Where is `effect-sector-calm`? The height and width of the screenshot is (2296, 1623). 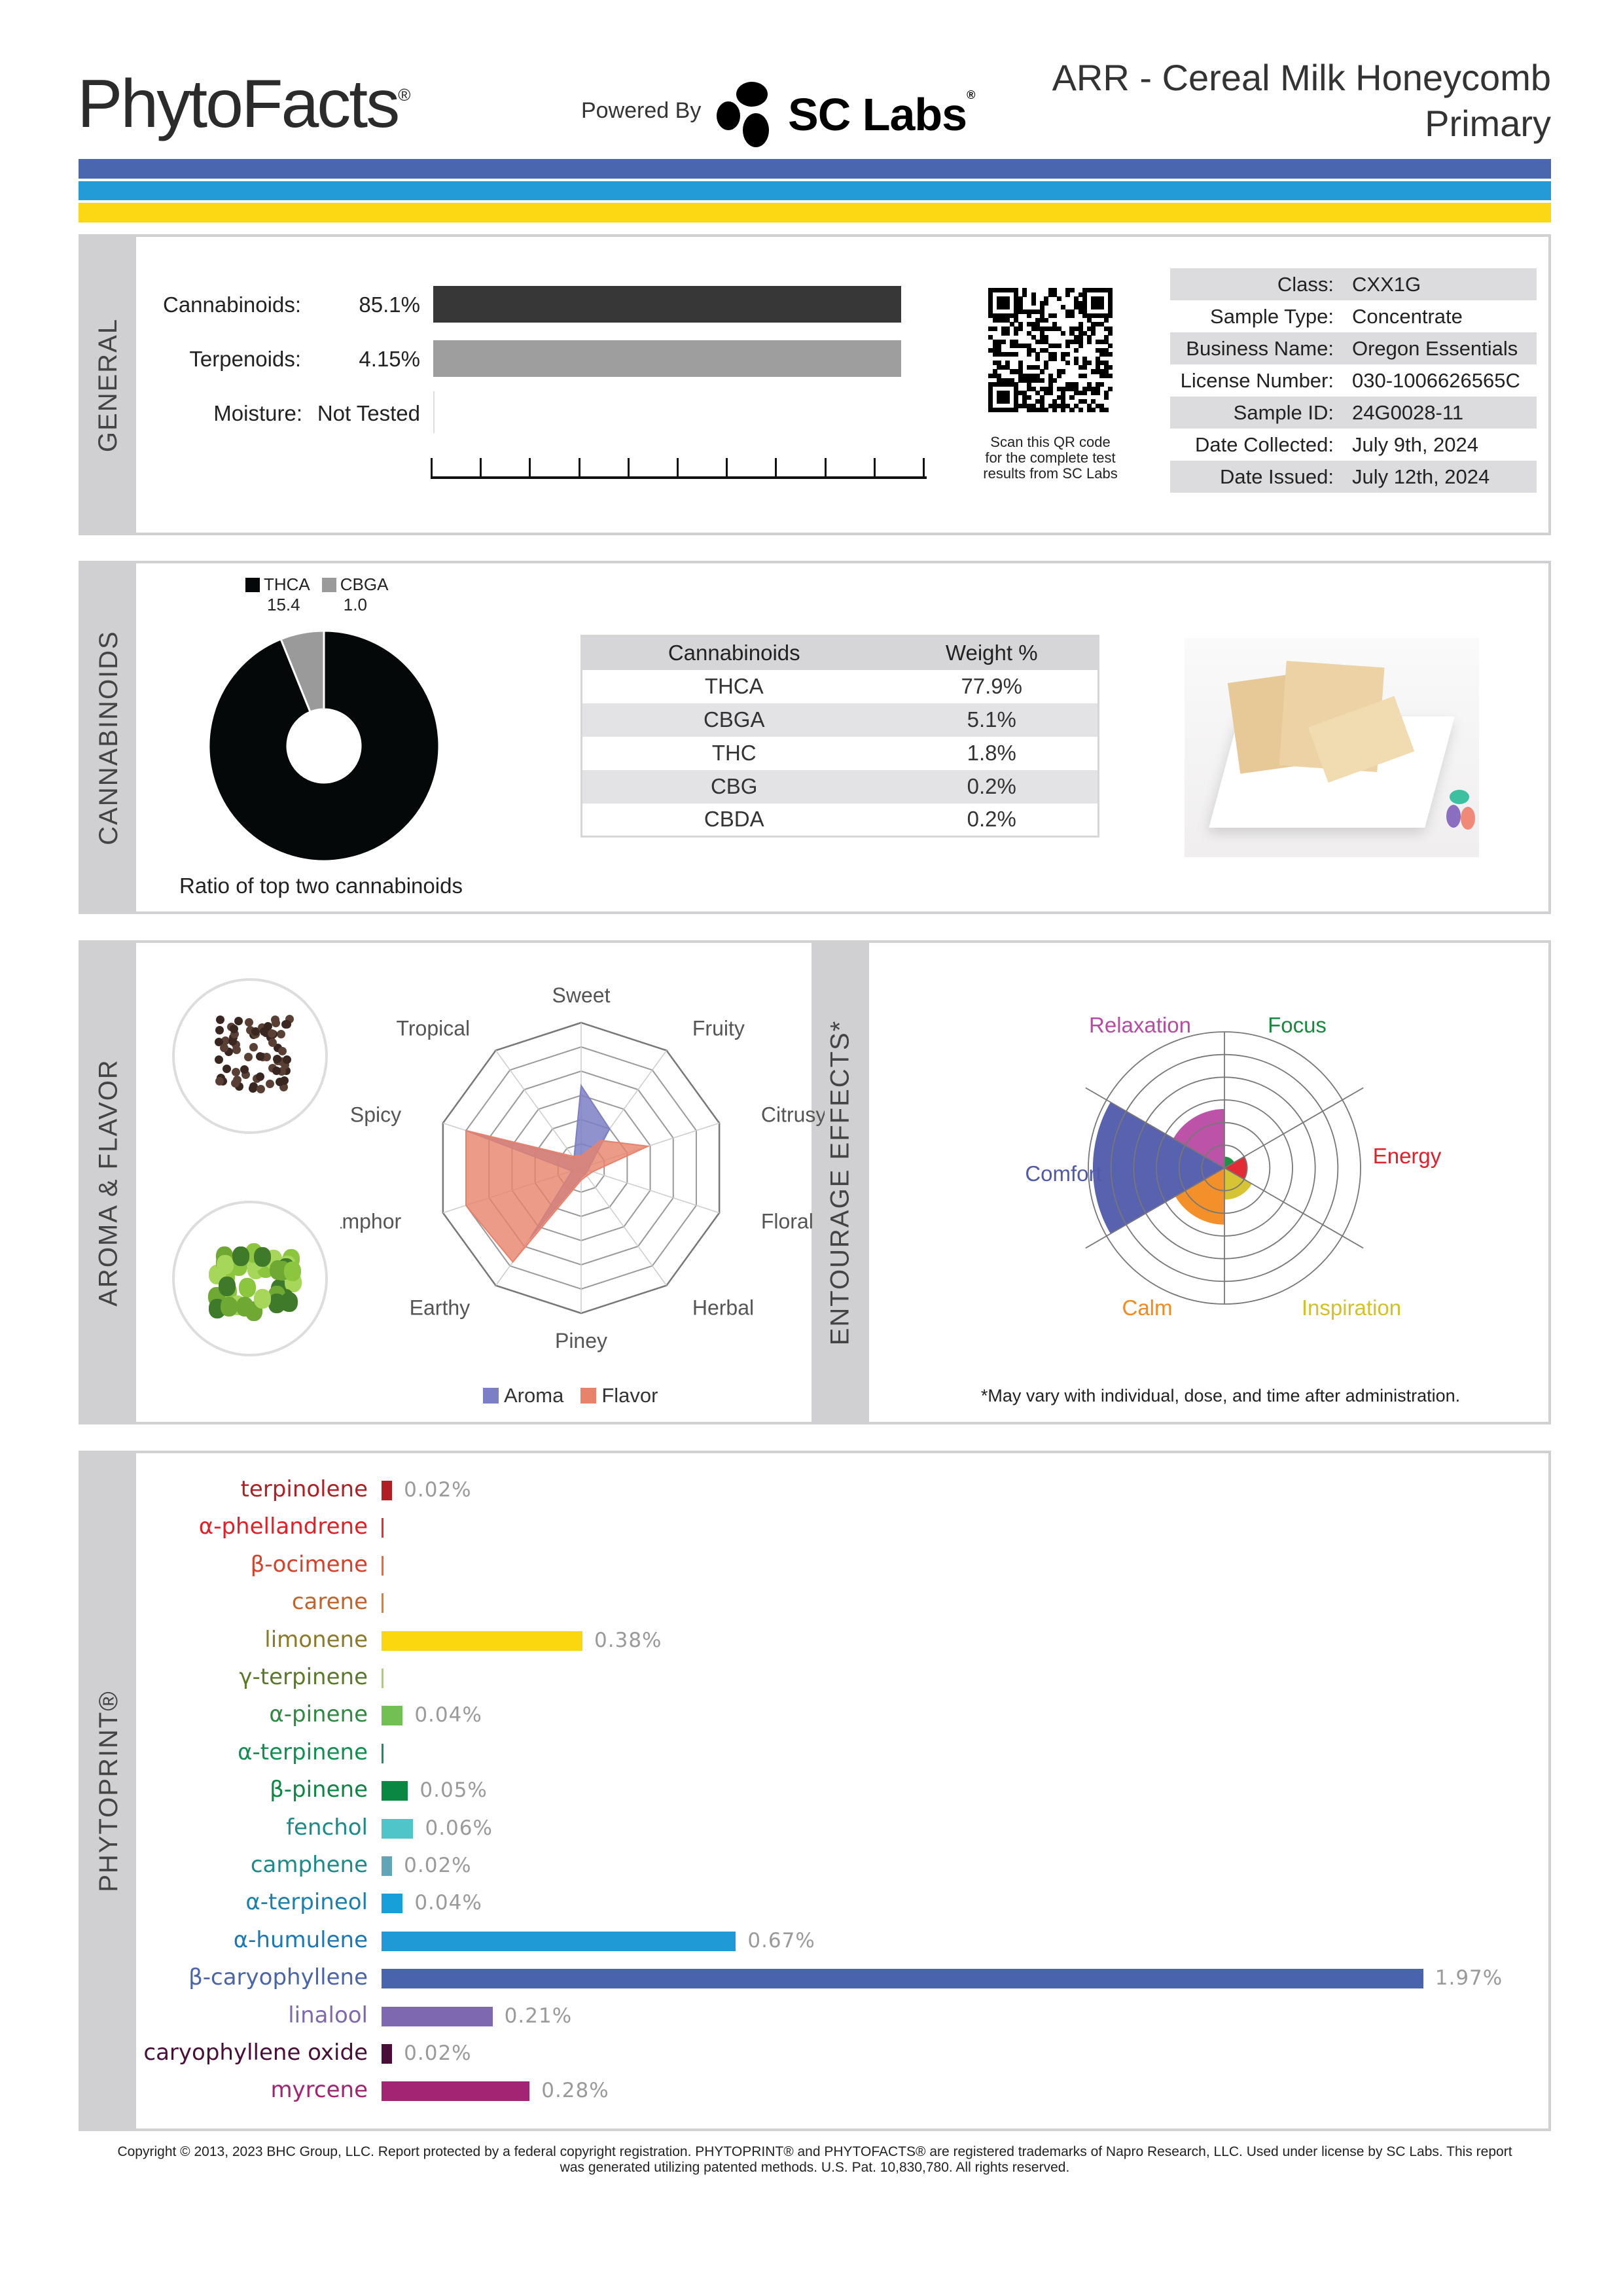
effect-sector-calm is located at coordinates (1199, 1196).